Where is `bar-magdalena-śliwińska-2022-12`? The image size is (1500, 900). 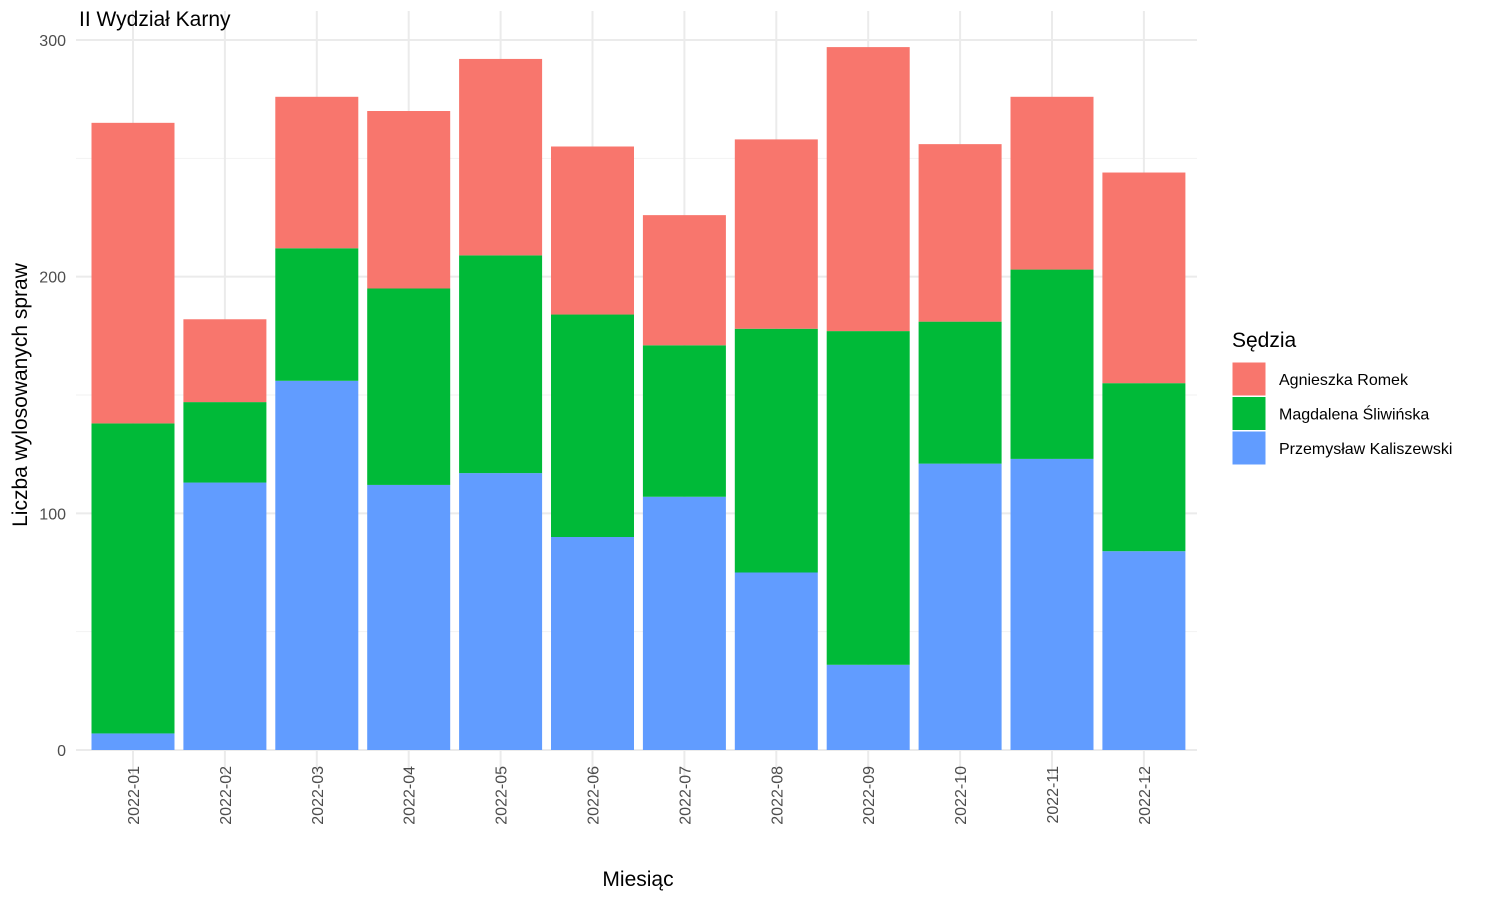 bar-magdalena-śliwińska-2022-12 is located at coordinates (1144, 467).